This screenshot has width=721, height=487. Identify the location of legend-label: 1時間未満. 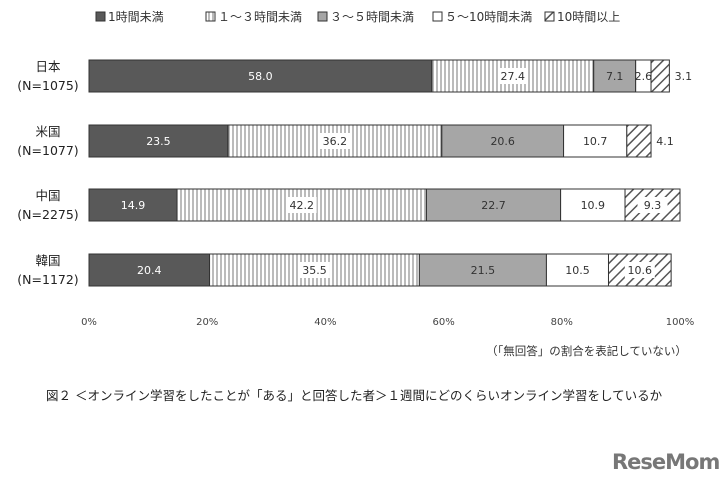
(136, 17).